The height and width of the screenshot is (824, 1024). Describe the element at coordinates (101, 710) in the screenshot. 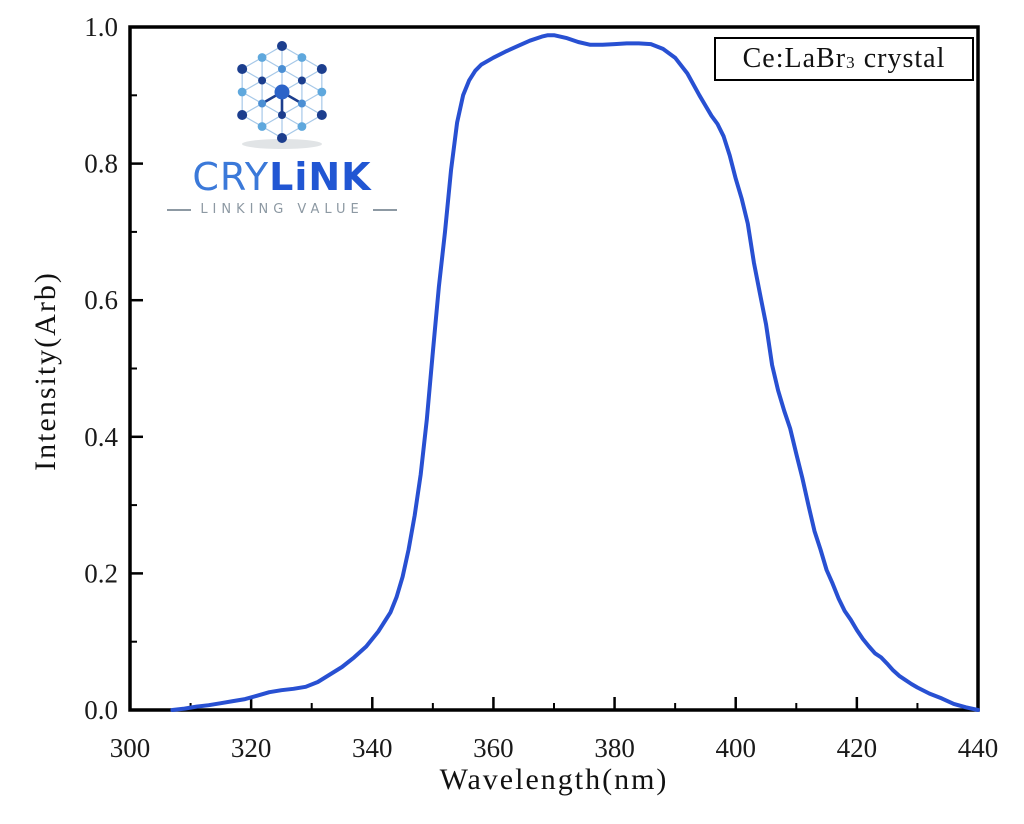

I see `y-tick-label: 0.0` at that location.